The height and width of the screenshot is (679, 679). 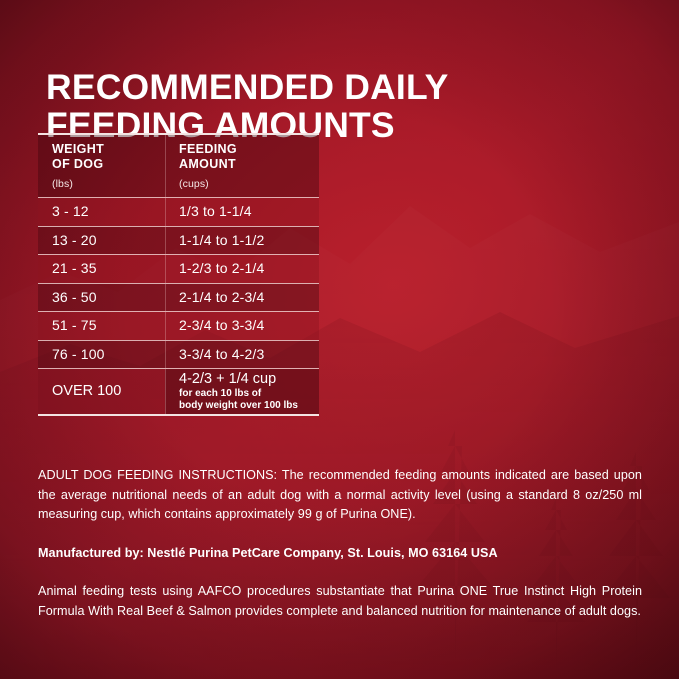 I want to click on table-row: 21 - 35 1-2/3 to 2-1/4, so click(x=178, y=268).